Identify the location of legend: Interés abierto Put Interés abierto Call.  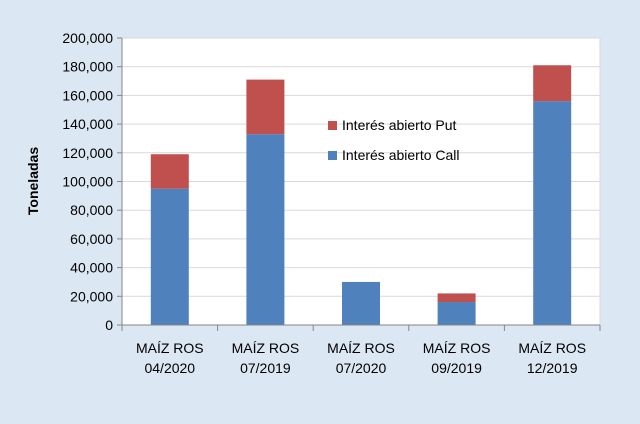
(394, 140).